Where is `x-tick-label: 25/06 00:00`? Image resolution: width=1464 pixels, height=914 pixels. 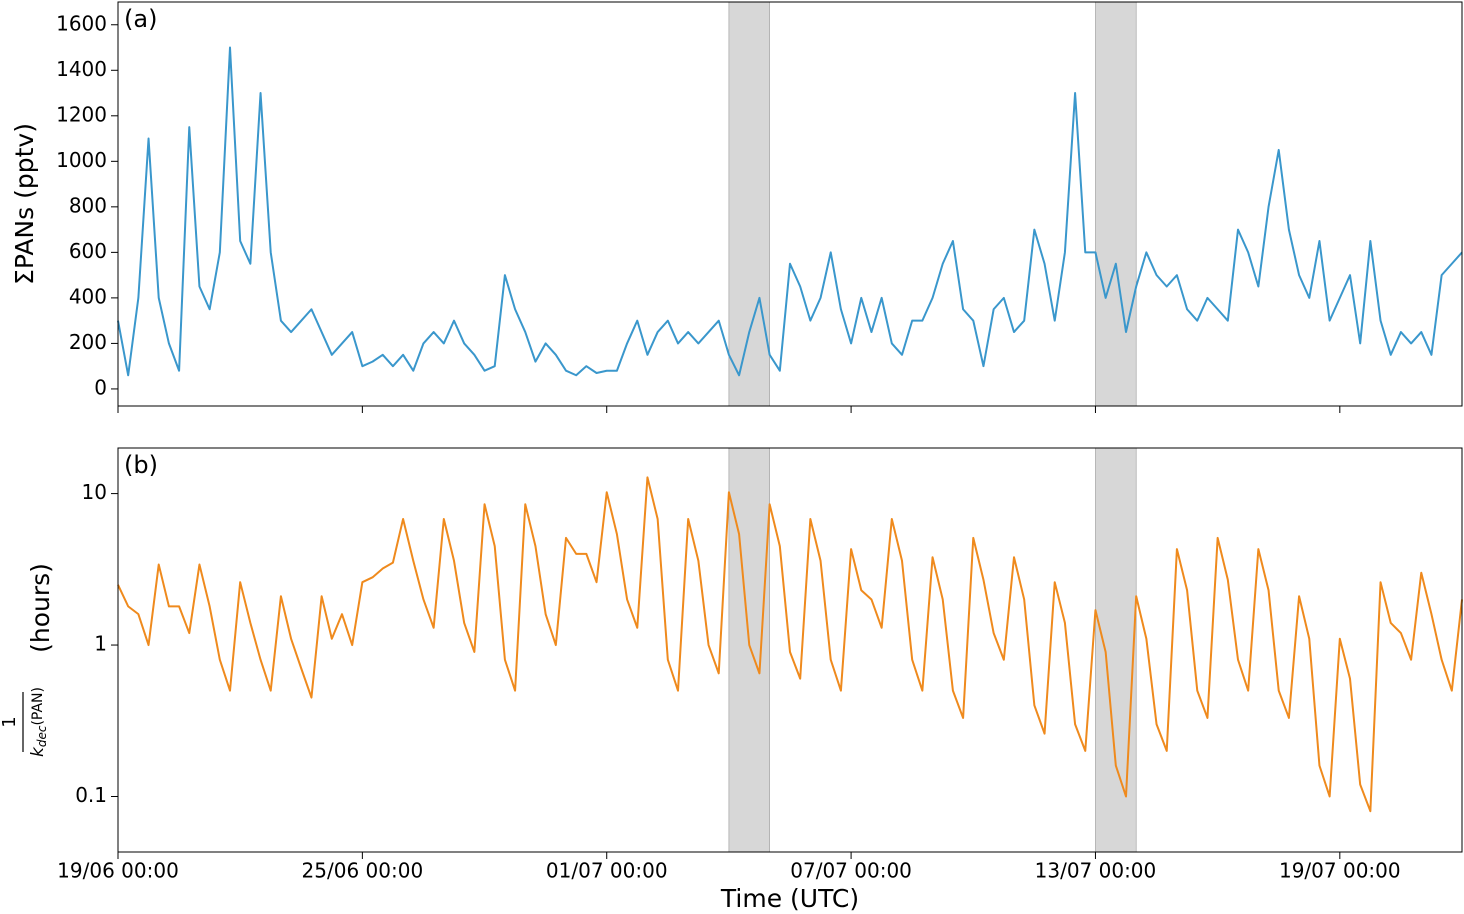
x-tick-label: 25/06 00:00 is located at coordinates (363, 871).